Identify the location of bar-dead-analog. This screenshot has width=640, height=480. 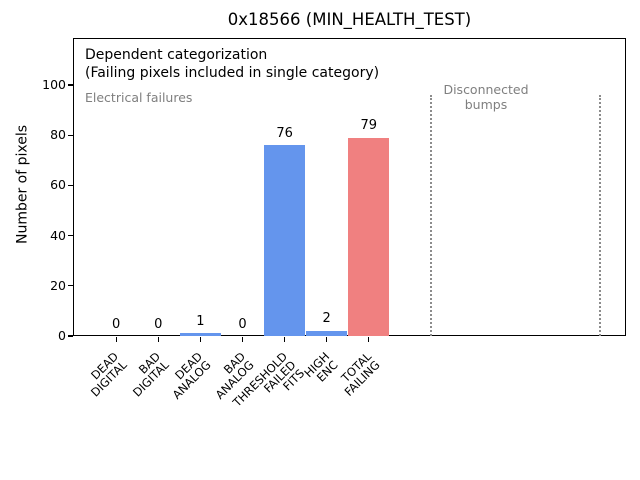
(200, 334).